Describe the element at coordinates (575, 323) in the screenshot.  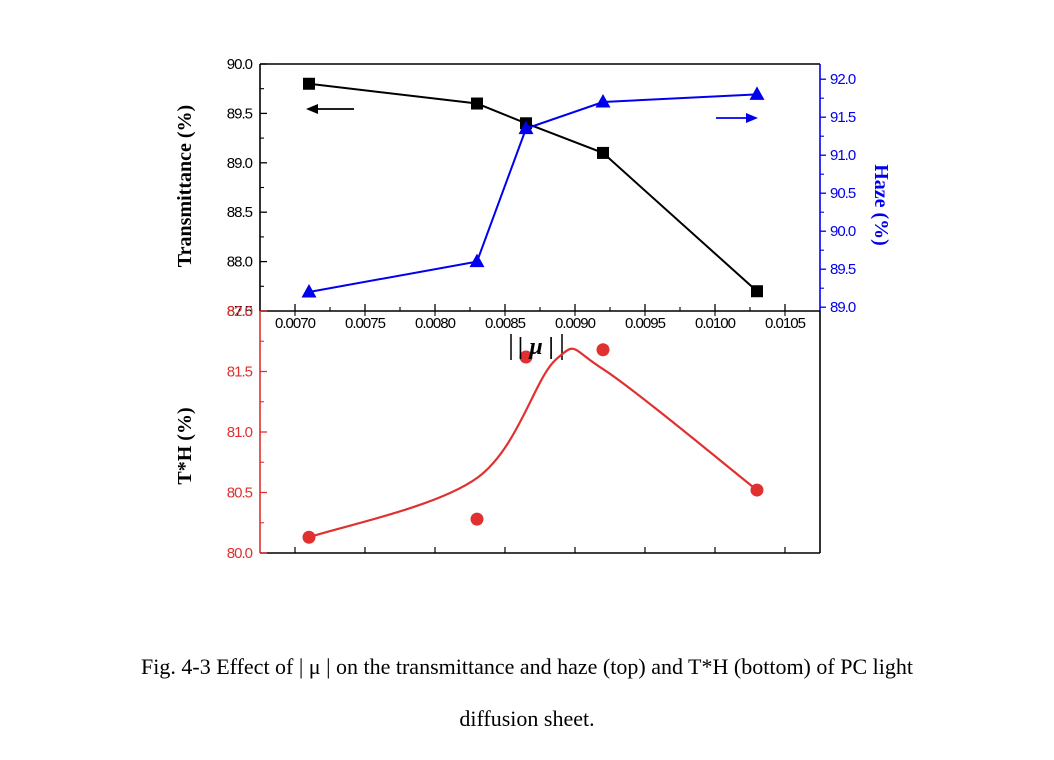
I see `mu-tick-label: 0.0090` at that location.